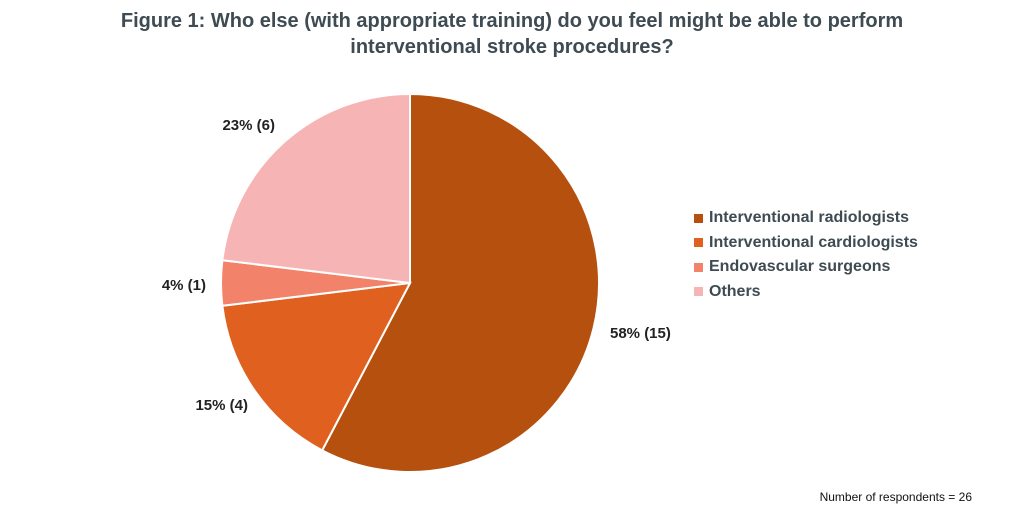 The height and width of the screenshot is (512, 1024). I want to click on legend-item-endovascular-surgeons: Endovascular surgeons, so click(806, 267).